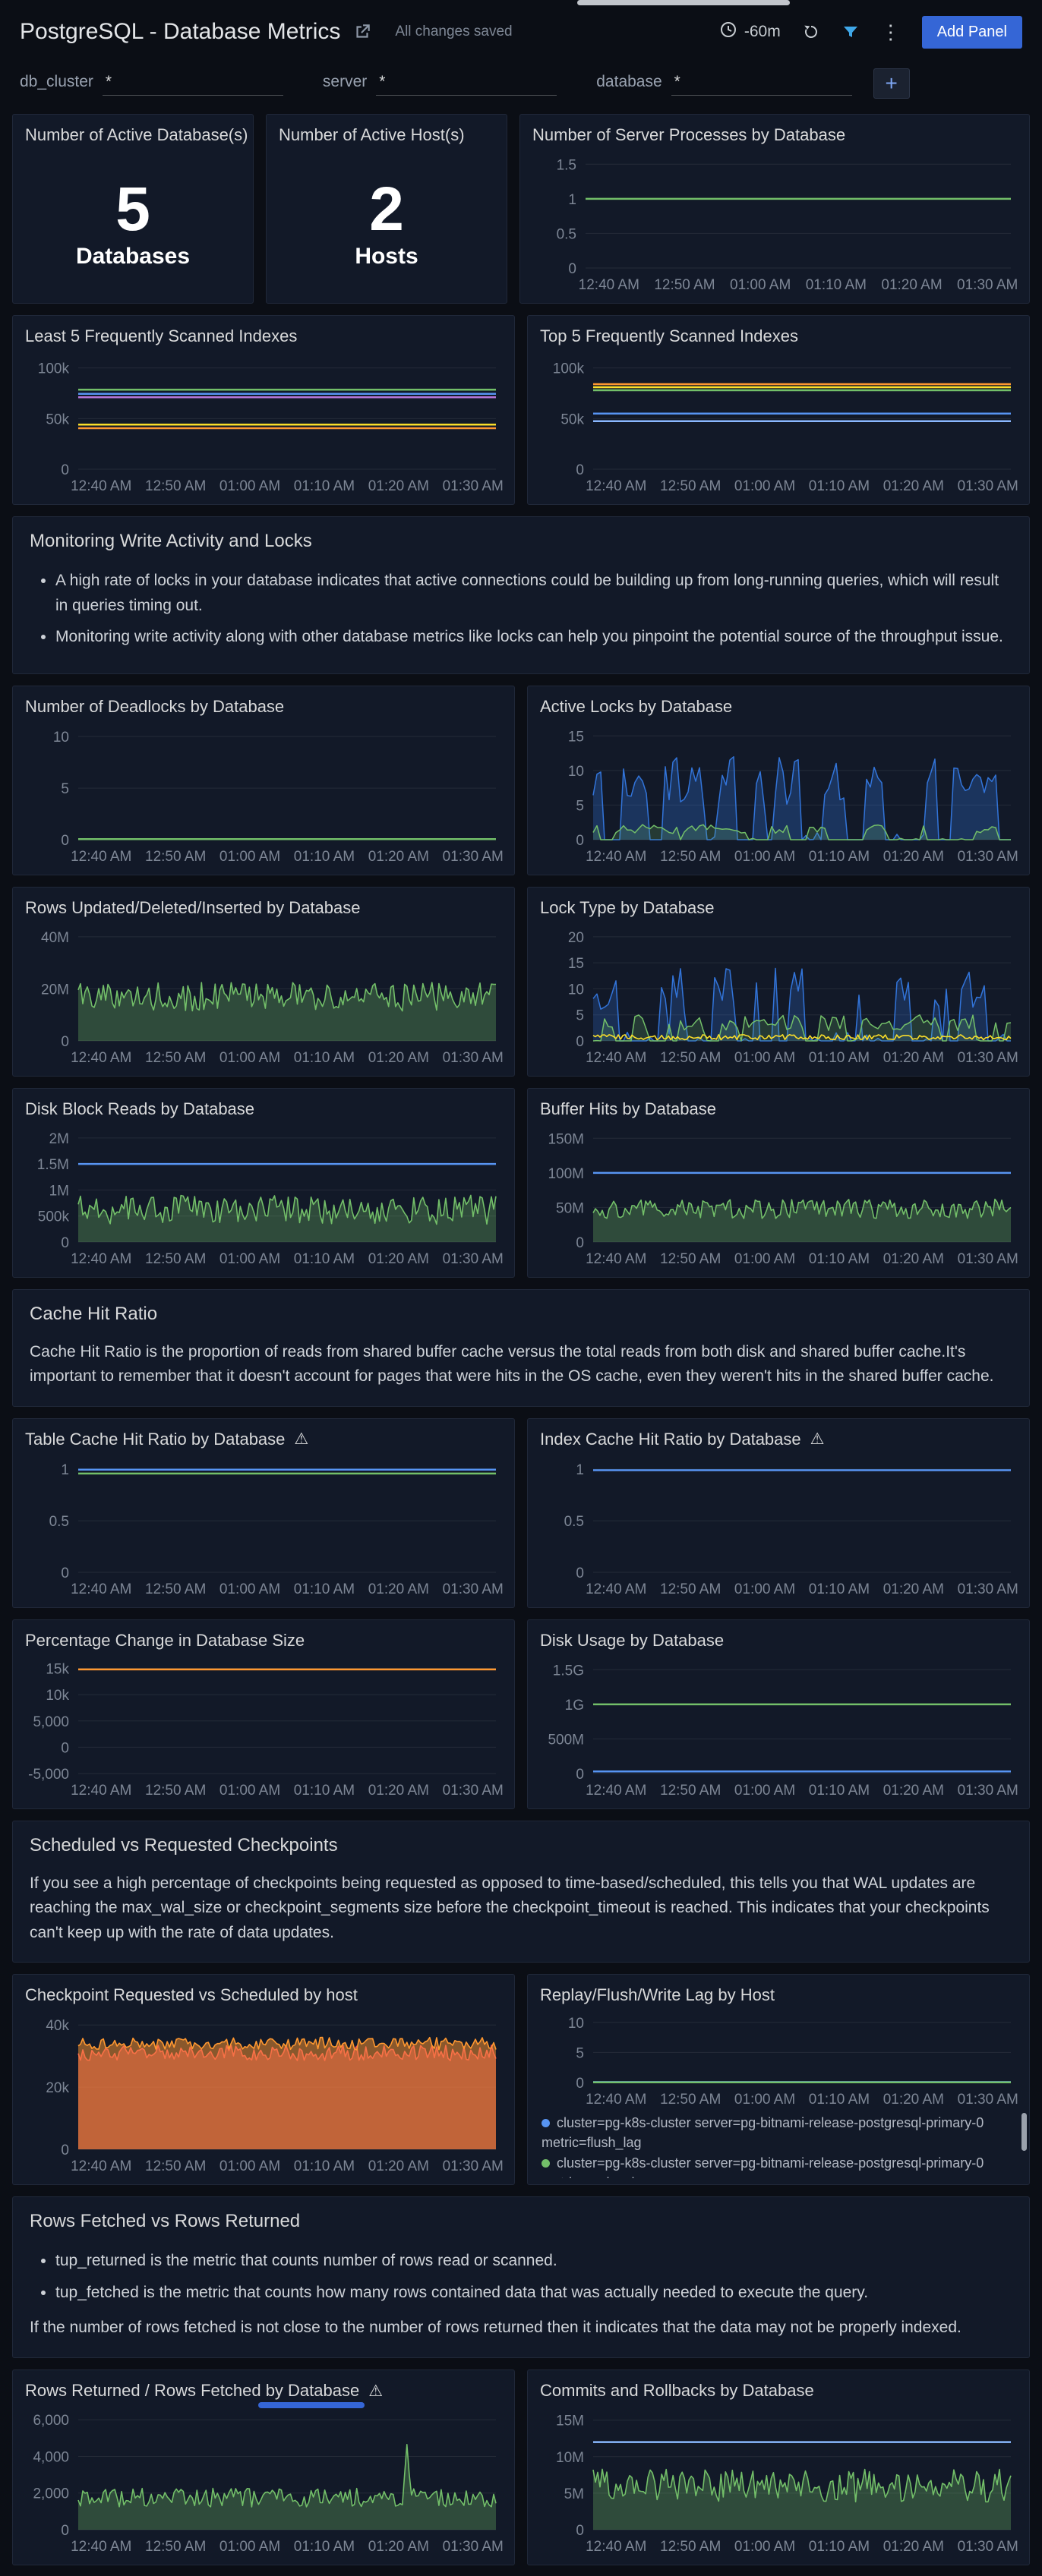  What do you see at coordinates (778, 1996) in the screenshot?
I see `panel-title: Replay/Flush/Write Lag by Host` at bounding box center [778, 1996].